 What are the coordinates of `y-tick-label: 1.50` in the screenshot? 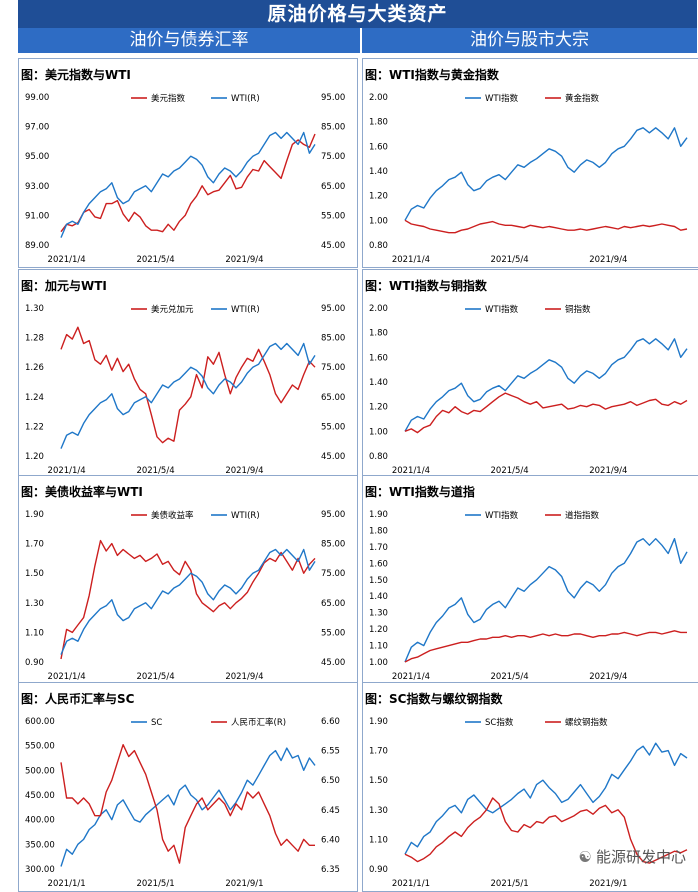 It's located at (378, 781).